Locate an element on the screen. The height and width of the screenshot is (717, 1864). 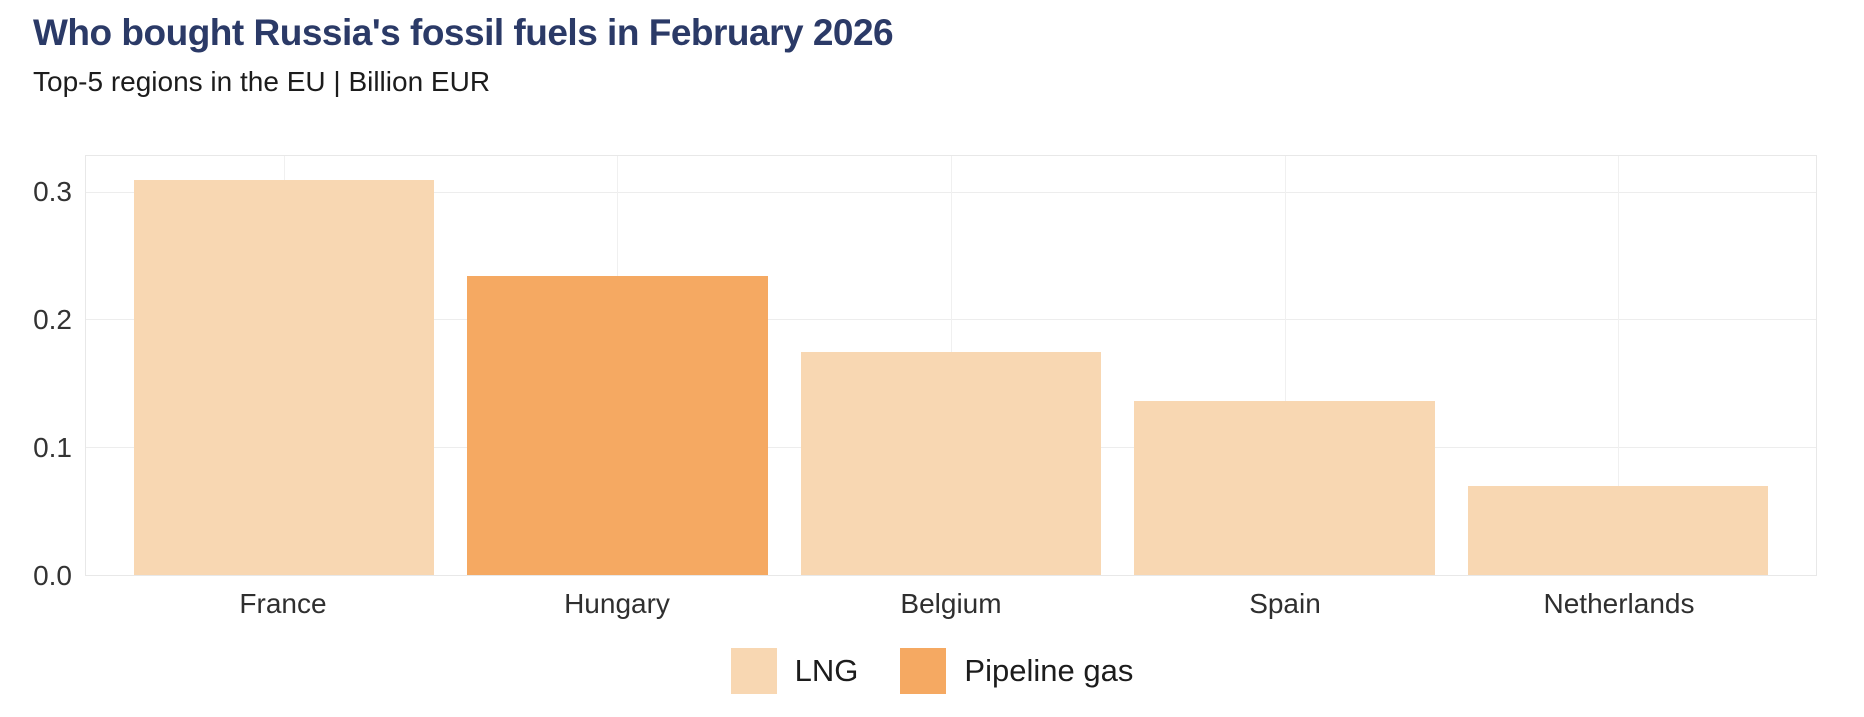
y-tick-label-0.1: 0.1 is located at coordinates (52, 448).